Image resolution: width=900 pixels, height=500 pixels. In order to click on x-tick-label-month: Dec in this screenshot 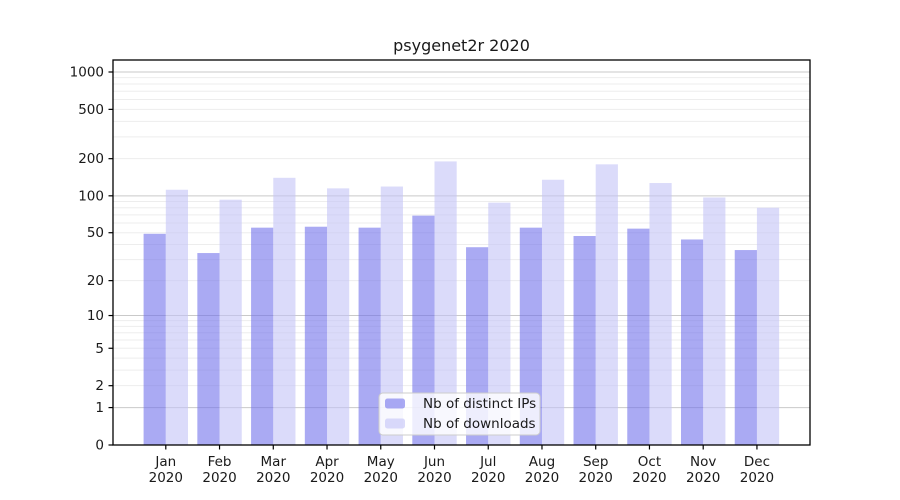, I will do `click(757, 462)`.